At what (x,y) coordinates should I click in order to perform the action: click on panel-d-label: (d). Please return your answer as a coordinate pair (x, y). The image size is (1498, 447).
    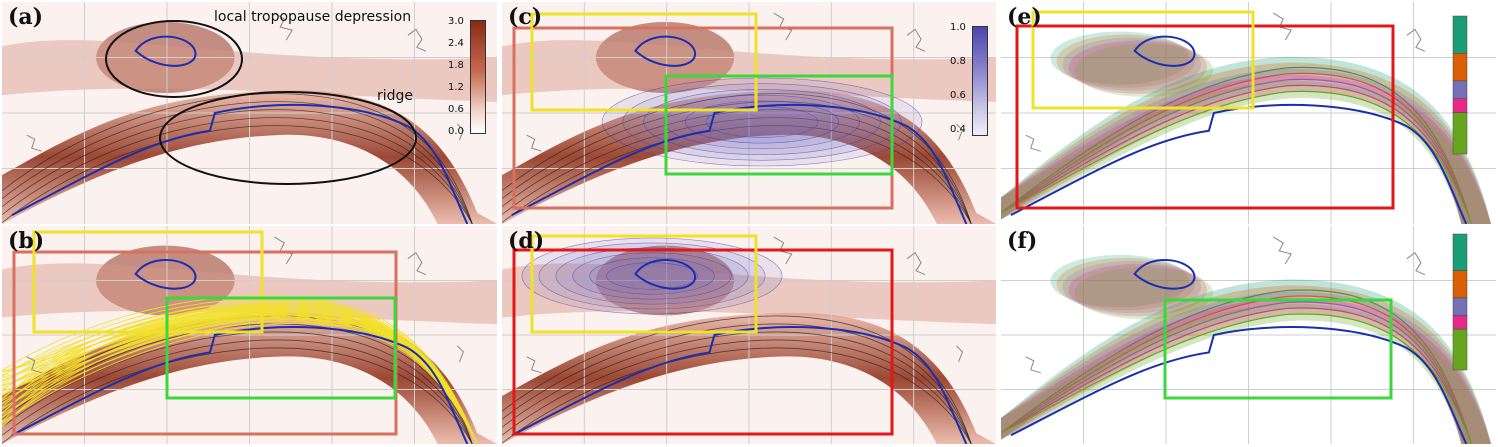
    Looking at the image, I should click on (526, 241).